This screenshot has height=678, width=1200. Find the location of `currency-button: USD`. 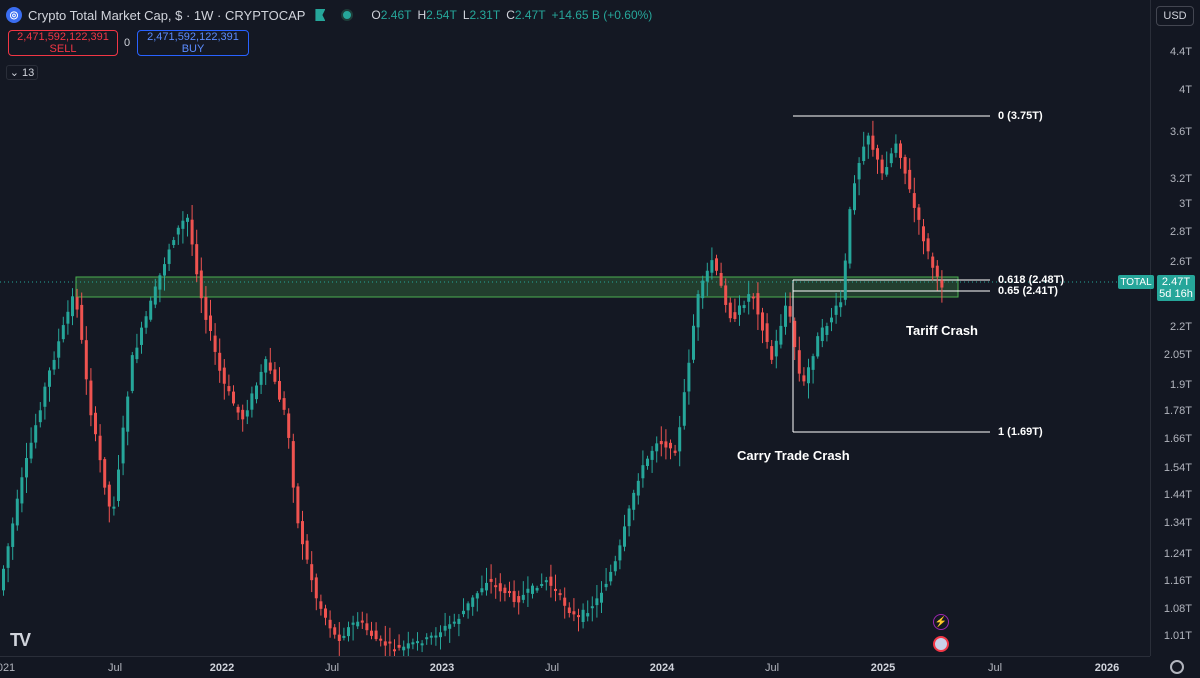

currency-button: USD is located at coordinates (1175, 16).